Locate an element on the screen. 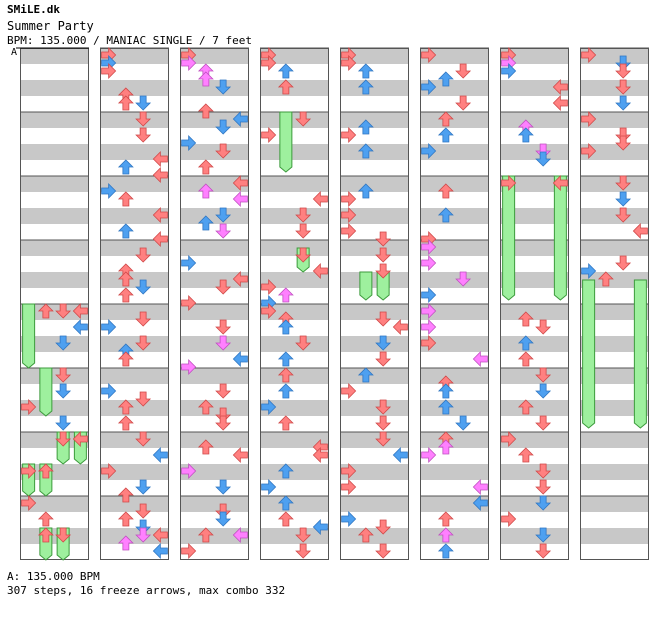 Image resolution: width=672 pixels, height=620 pixels. song-title: Summer Party is located at coordinates (50, 26).